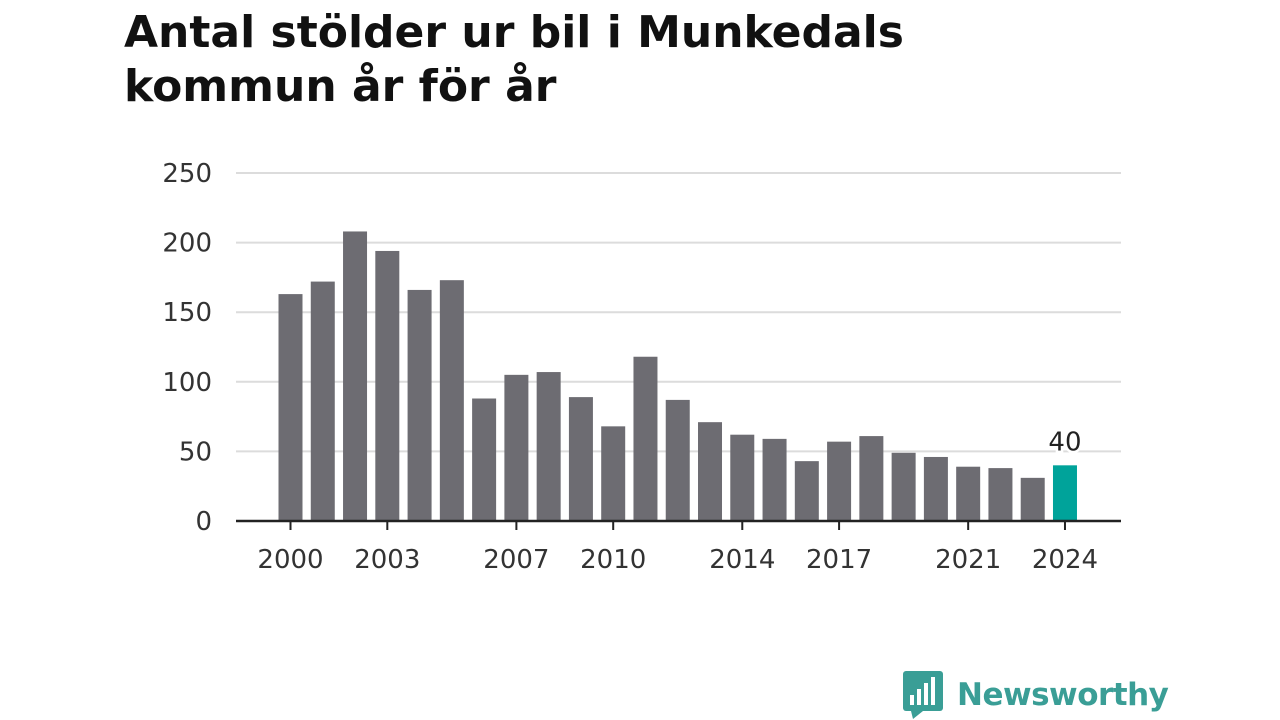  What do you see at coordinates (923, 695) in the screenshot?
I see `newsworthy-logo-icon` at bounding box center [923, 695].